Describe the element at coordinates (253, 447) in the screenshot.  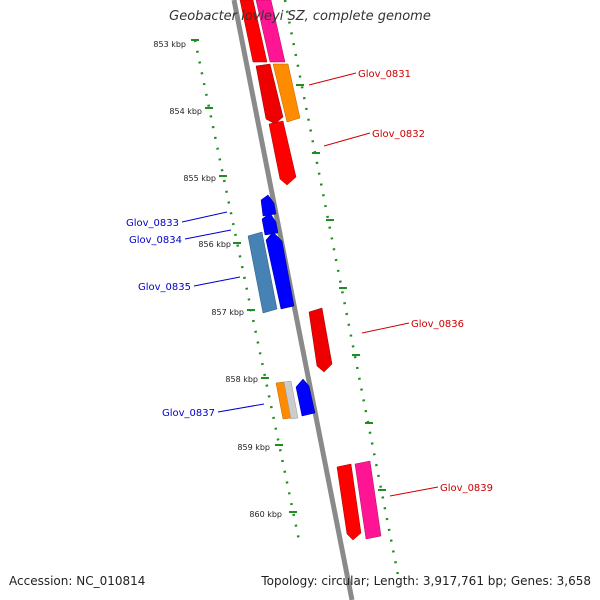
I see `tick-label: 859 kbp` at that location.